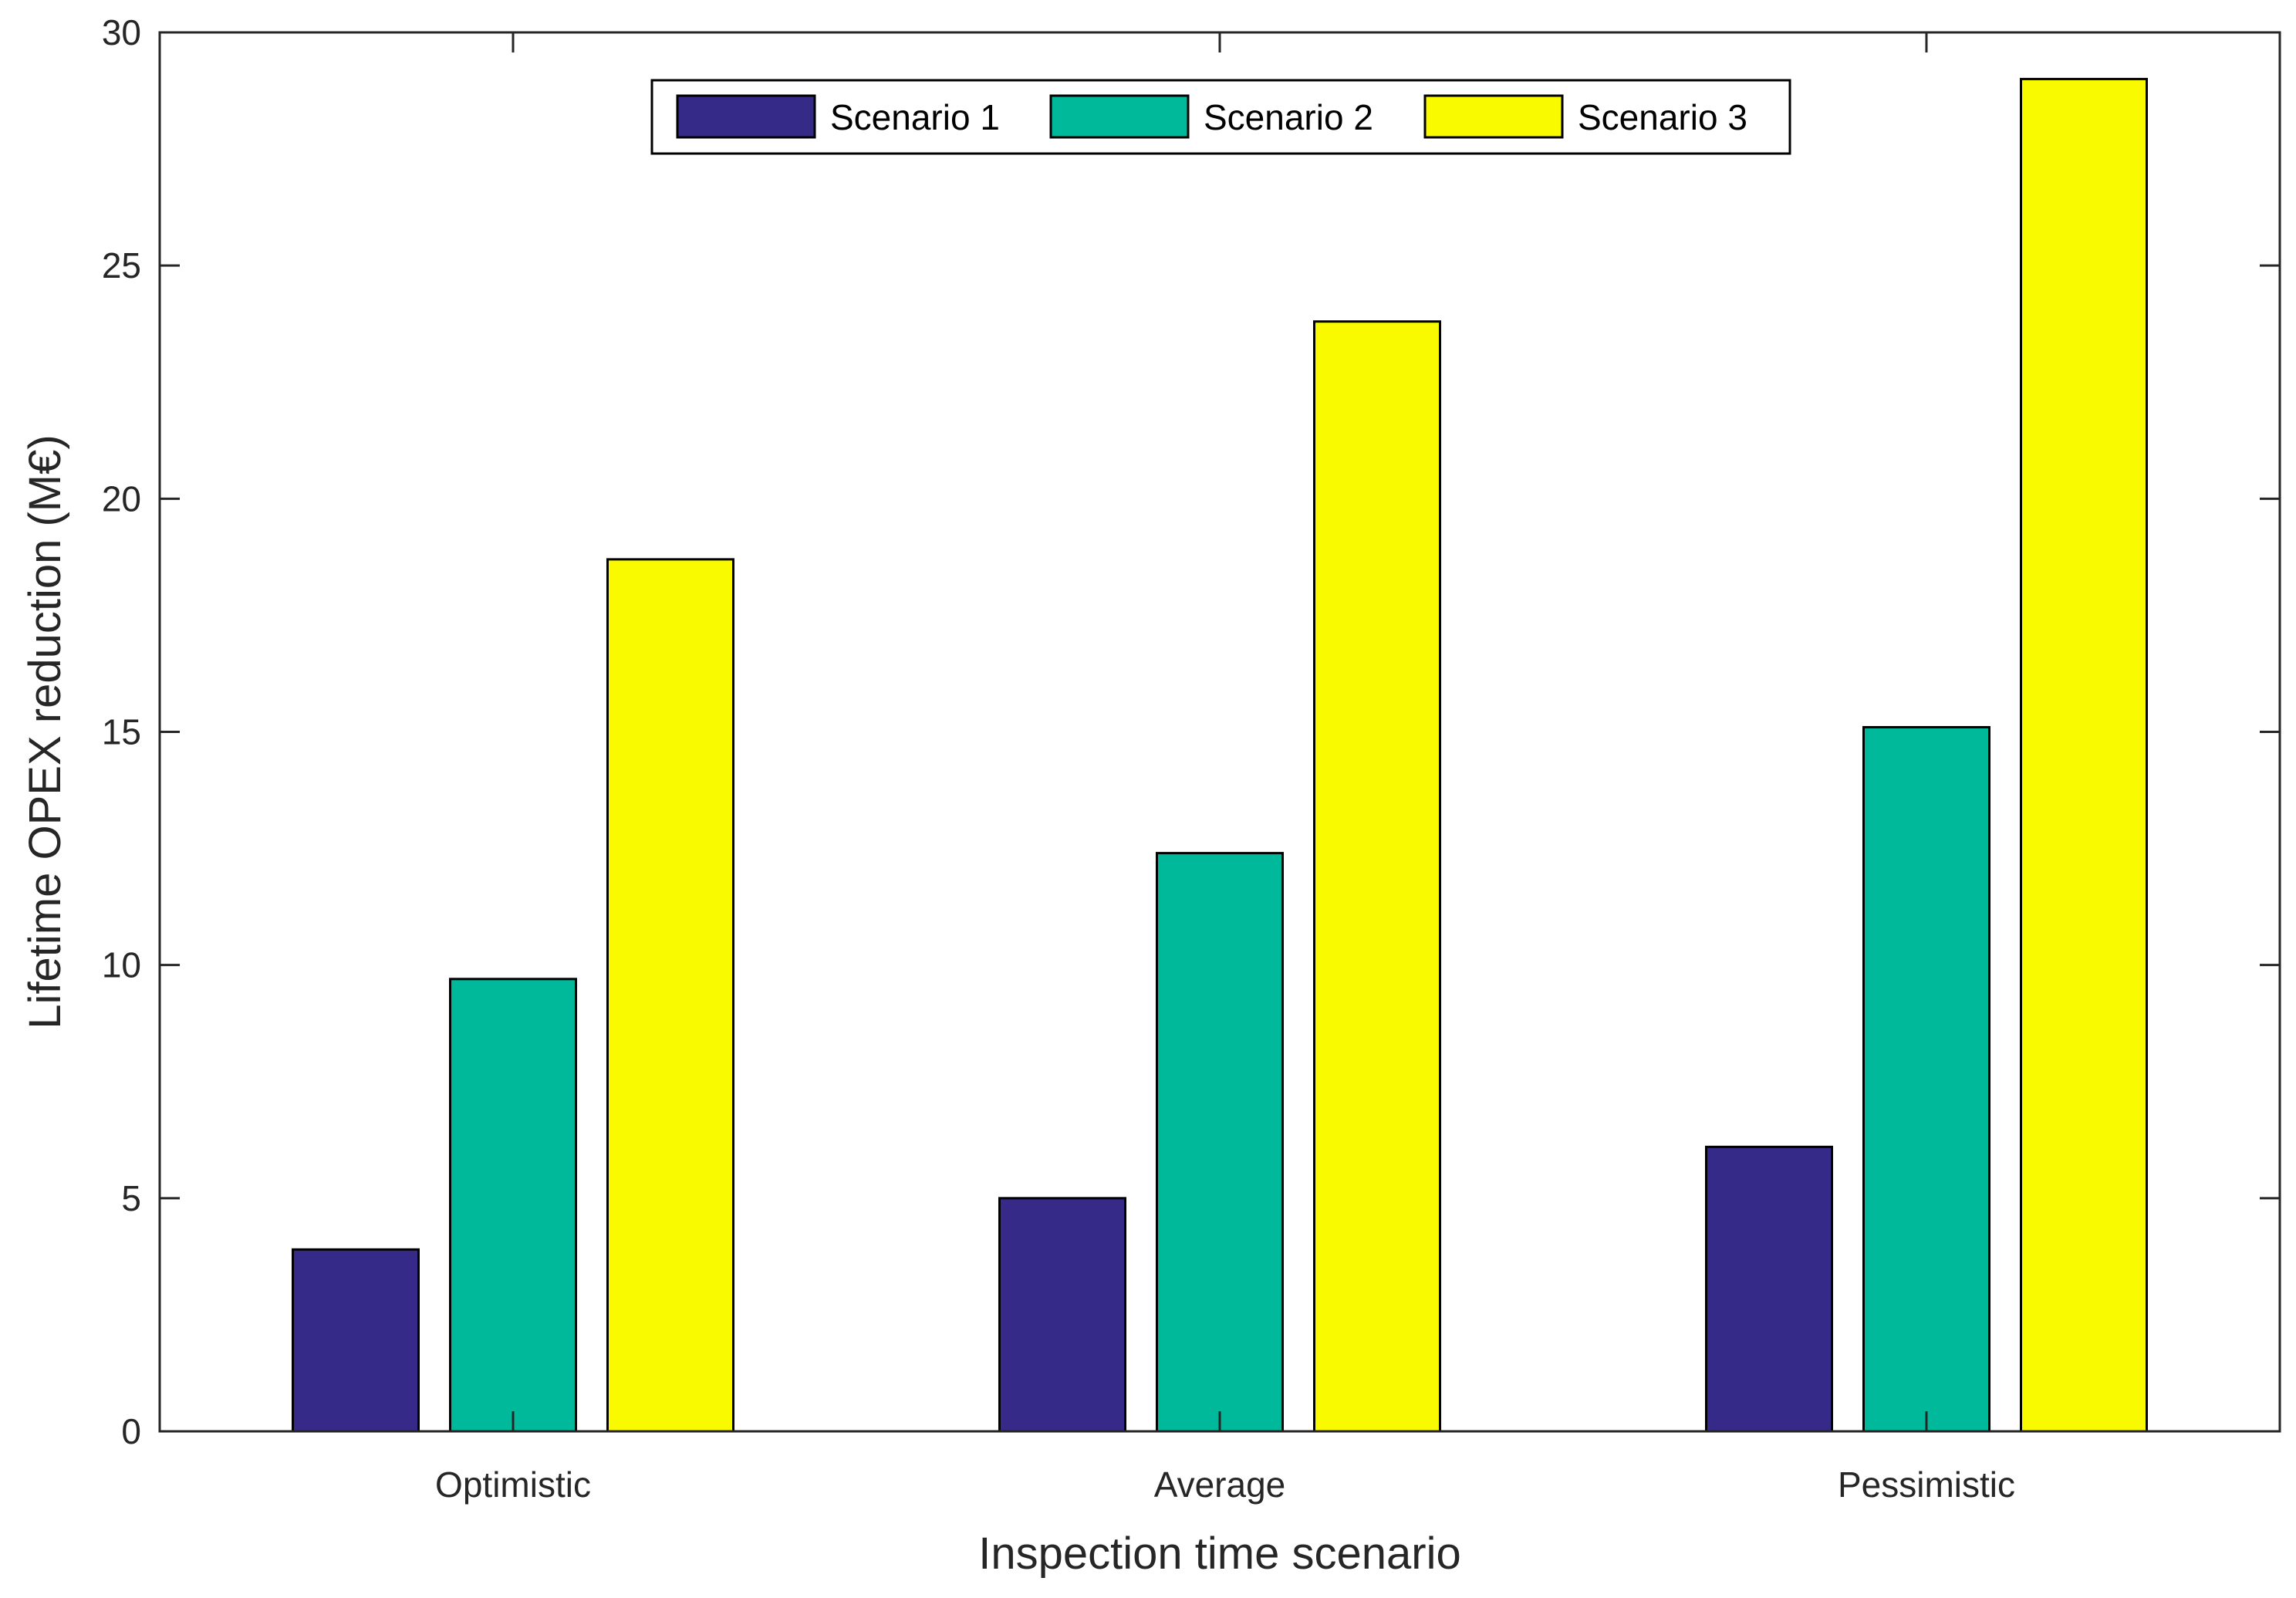 The height and width of the screenshot is (1598, 2296). I want to click on legend-label-scenario-3: Scenario 3, so click(1662, 117).